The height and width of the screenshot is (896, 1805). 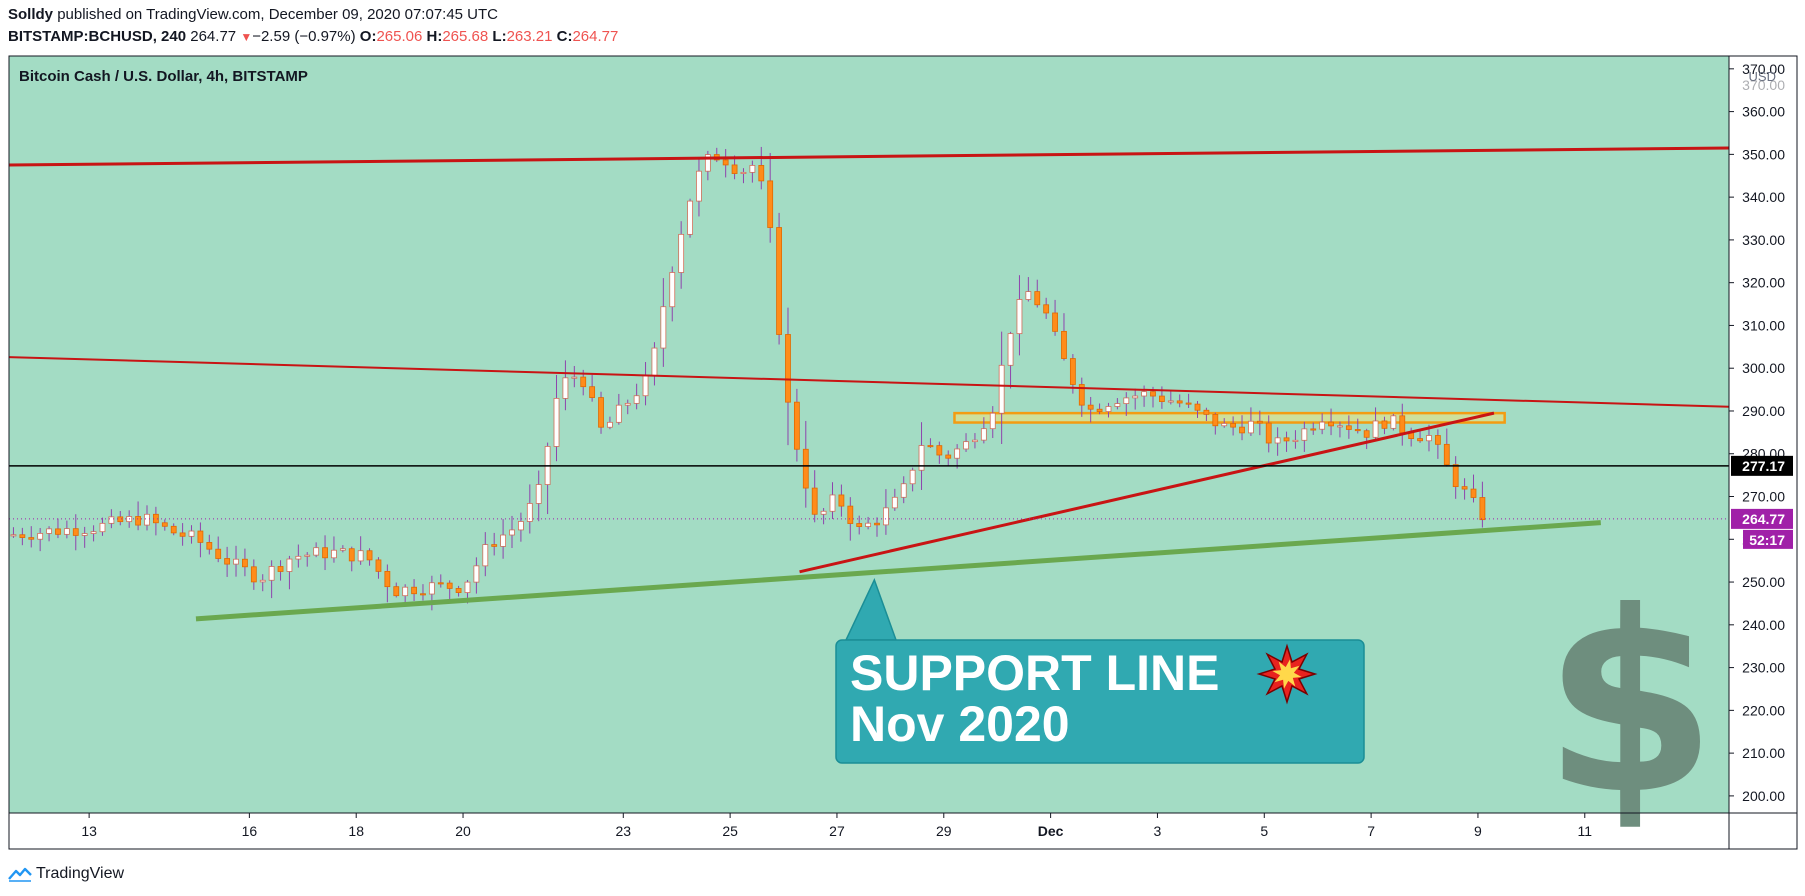 I want to click on time-axis, so click(x=903, y=831).